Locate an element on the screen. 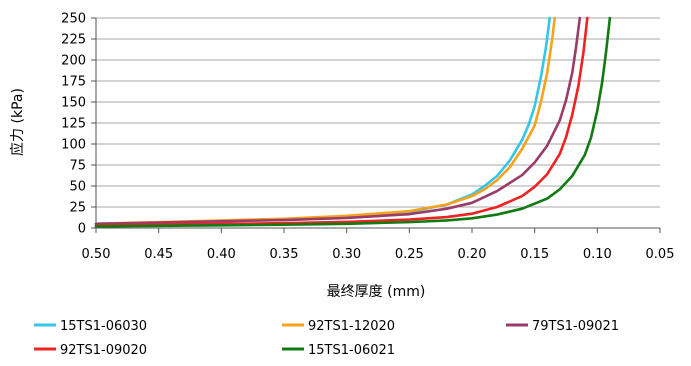  x-tick-label: 0.40 is located at coordinates (221, 254).